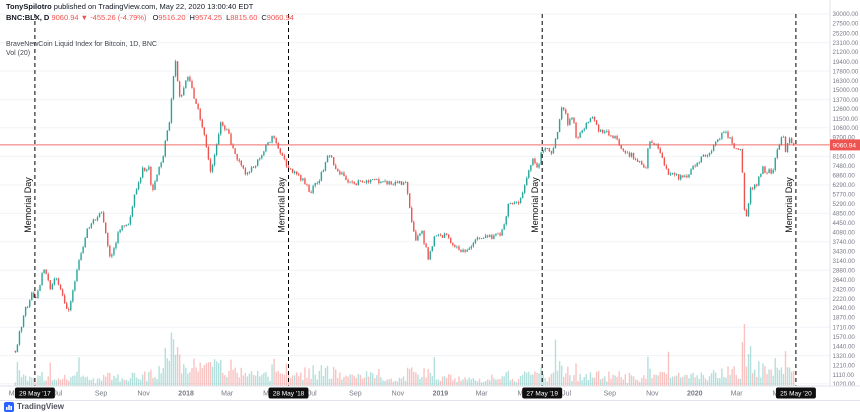 This screenshot has height=412, width=860. I want to click on price-tick-label: 5290.00, so click(844, 204).